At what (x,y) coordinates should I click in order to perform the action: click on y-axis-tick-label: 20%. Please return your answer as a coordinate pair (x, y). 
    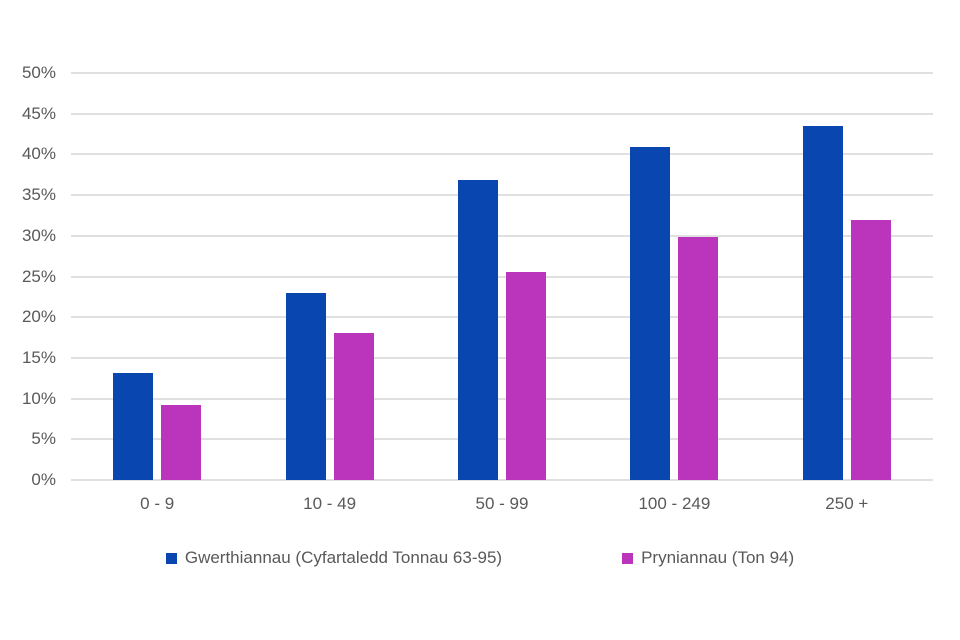
    Looking at the image, I should click on (38, 317).